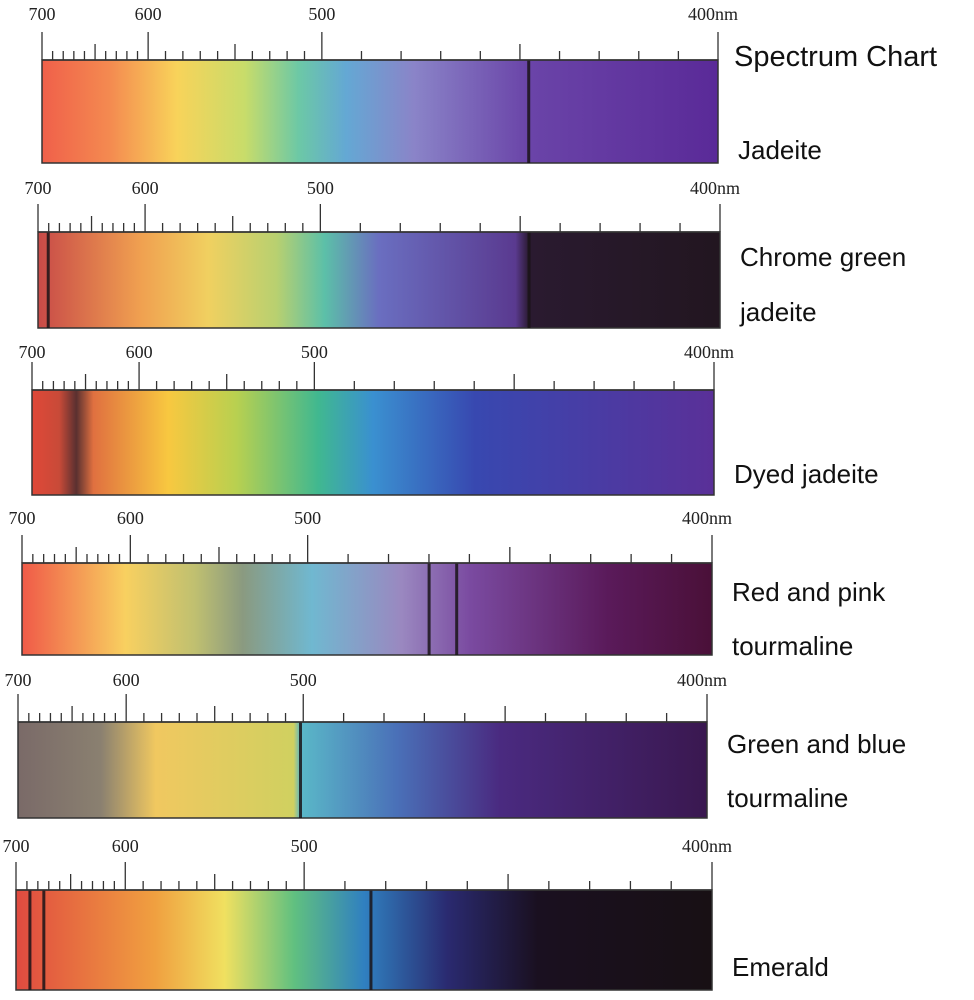  What do you see at coordinates (780, 150) in the screenshot?
I see `panel-name: Jadeite` at bounding box center [780, 150].